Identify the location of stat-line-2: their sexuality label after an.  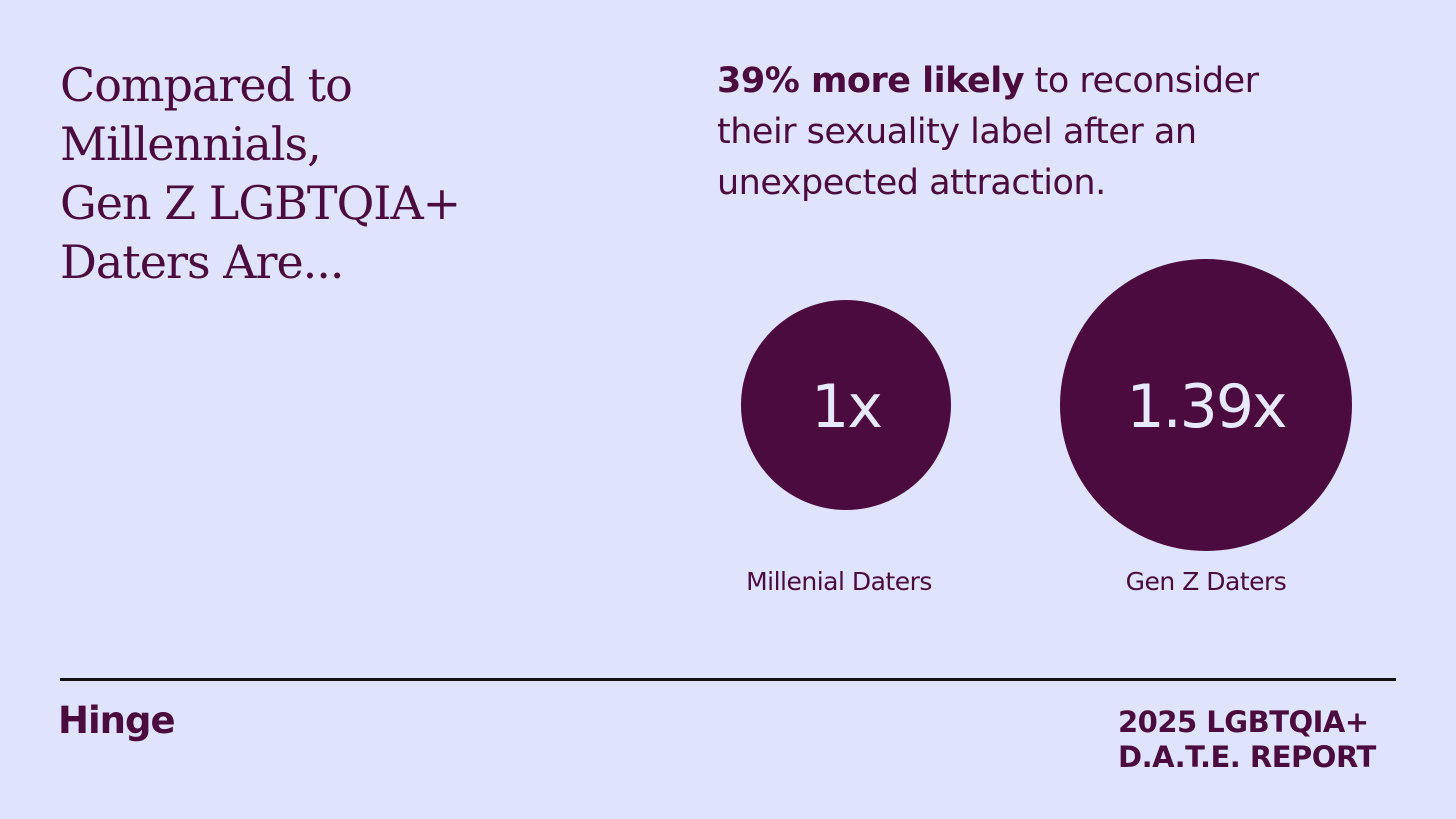
(957, 132).